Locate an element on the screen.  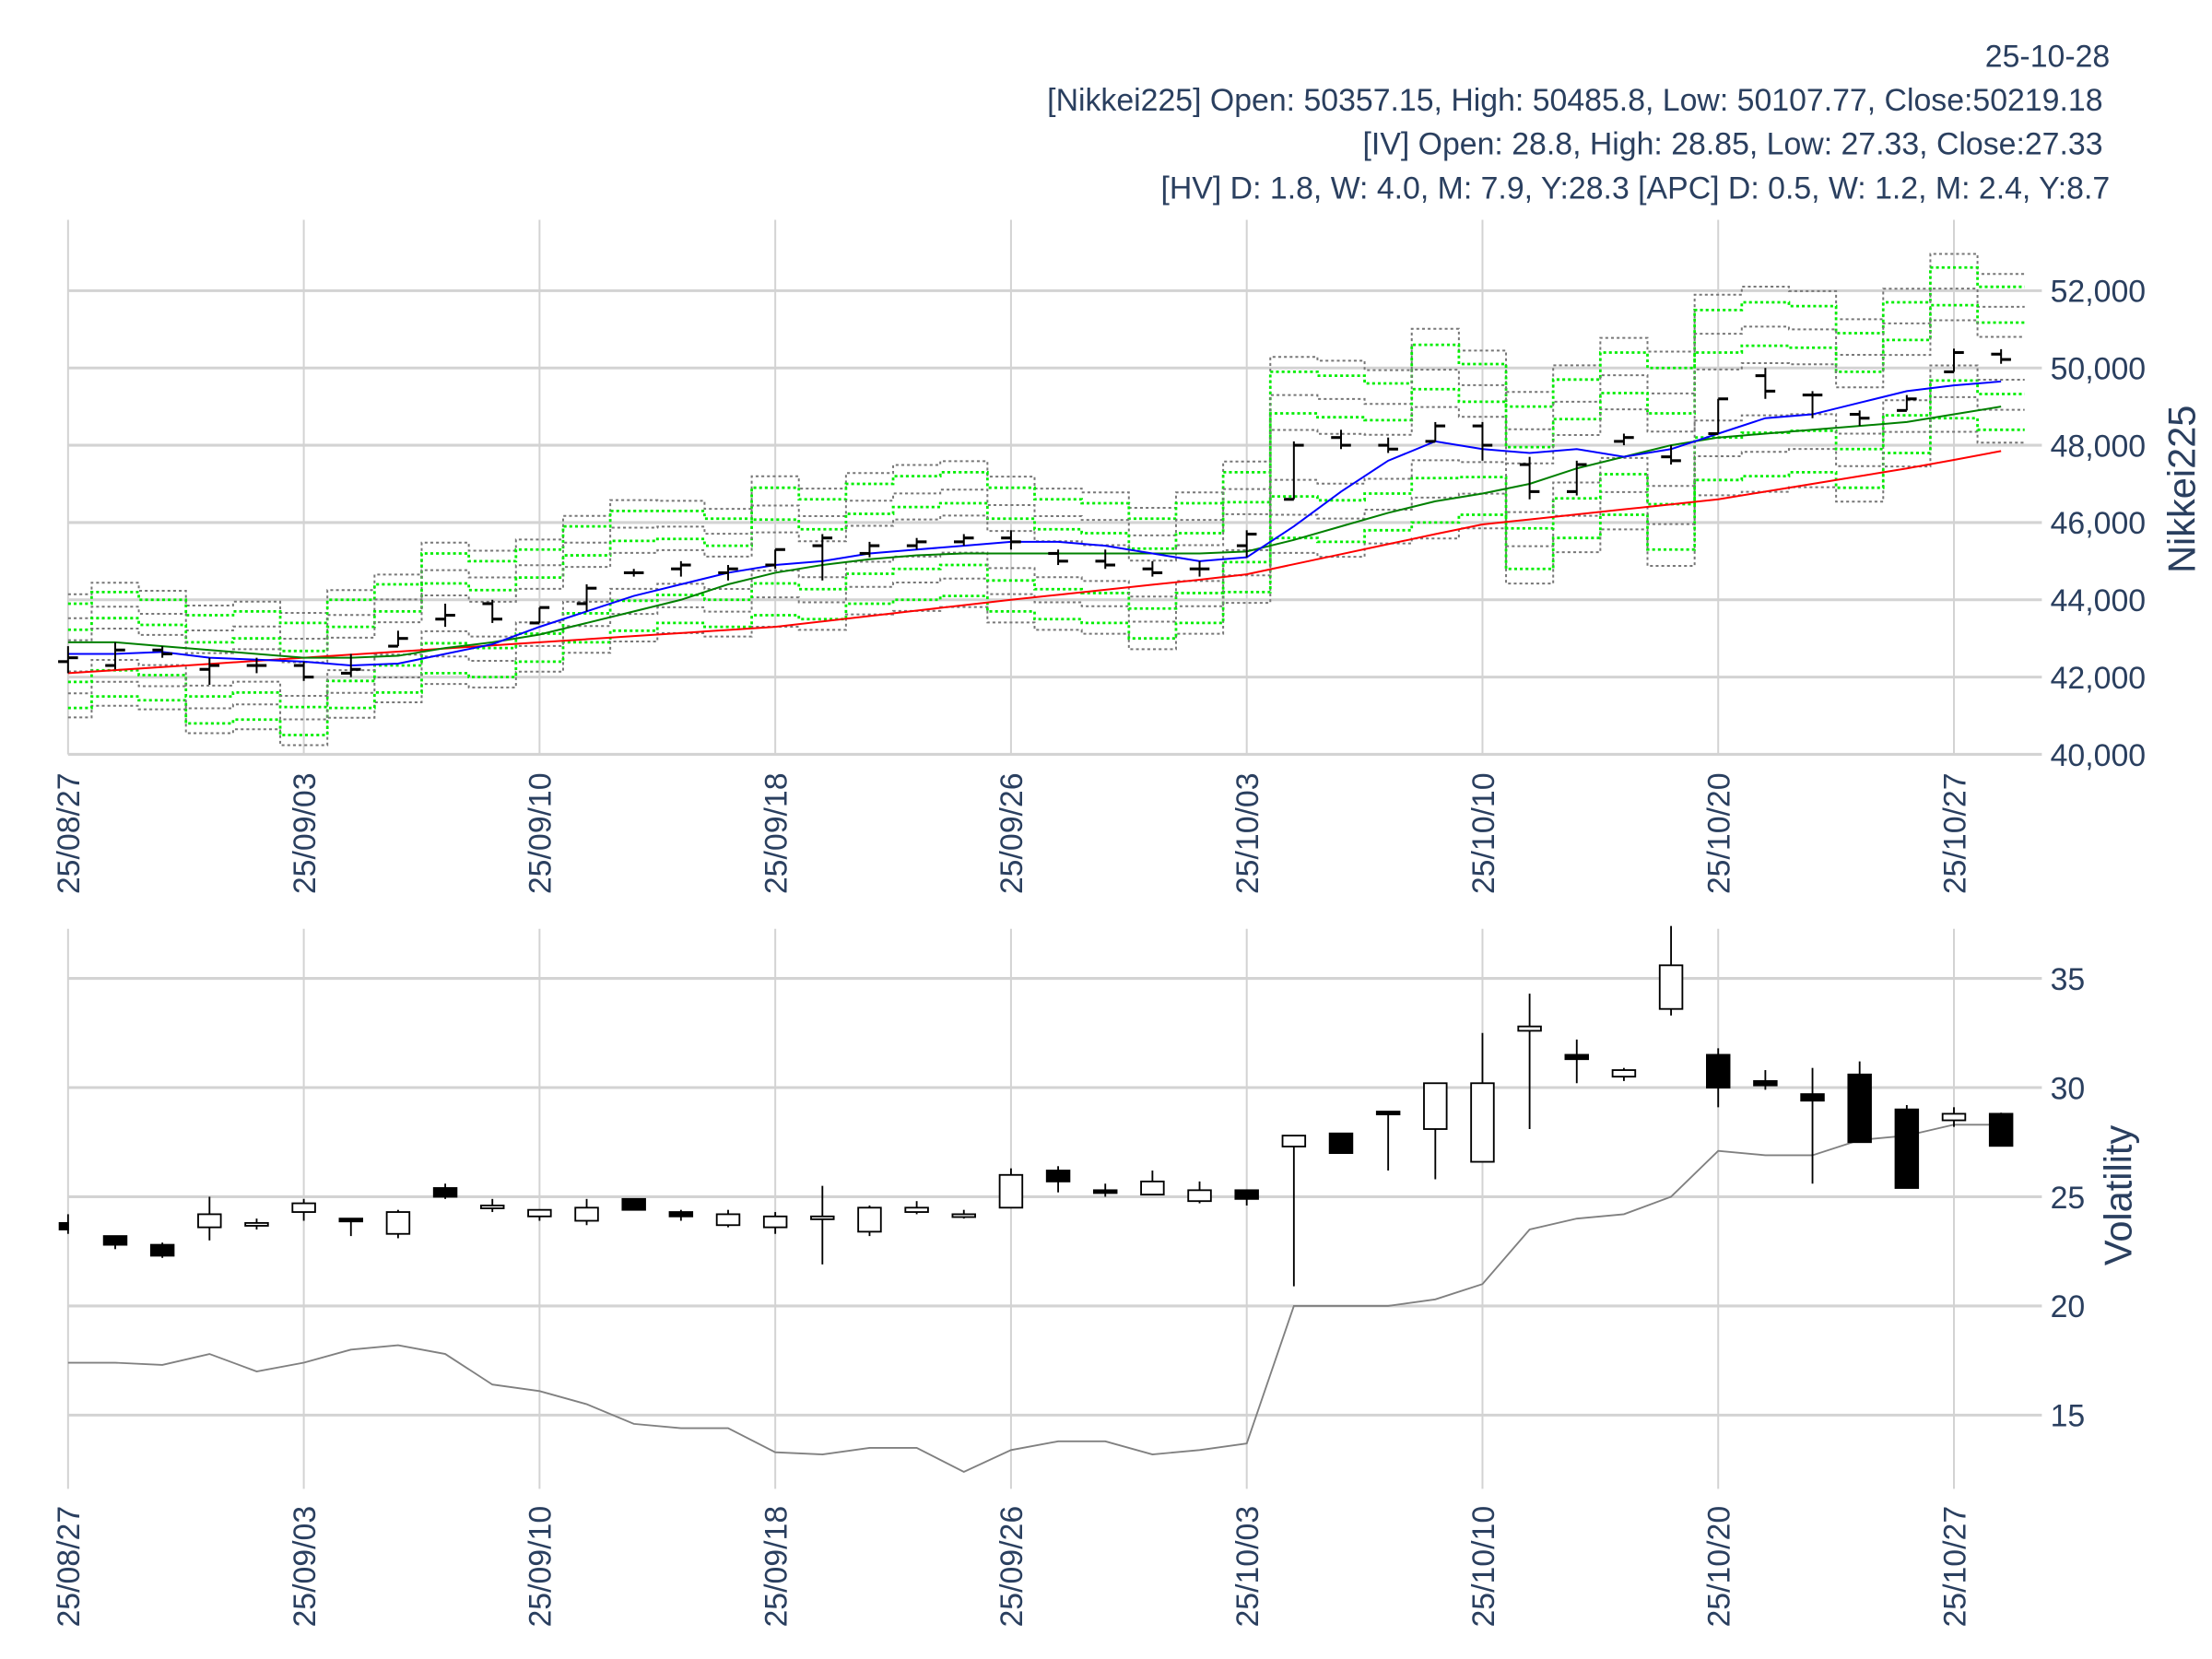
y-tick-label: 15 is located at coordinates (2068, 1416).